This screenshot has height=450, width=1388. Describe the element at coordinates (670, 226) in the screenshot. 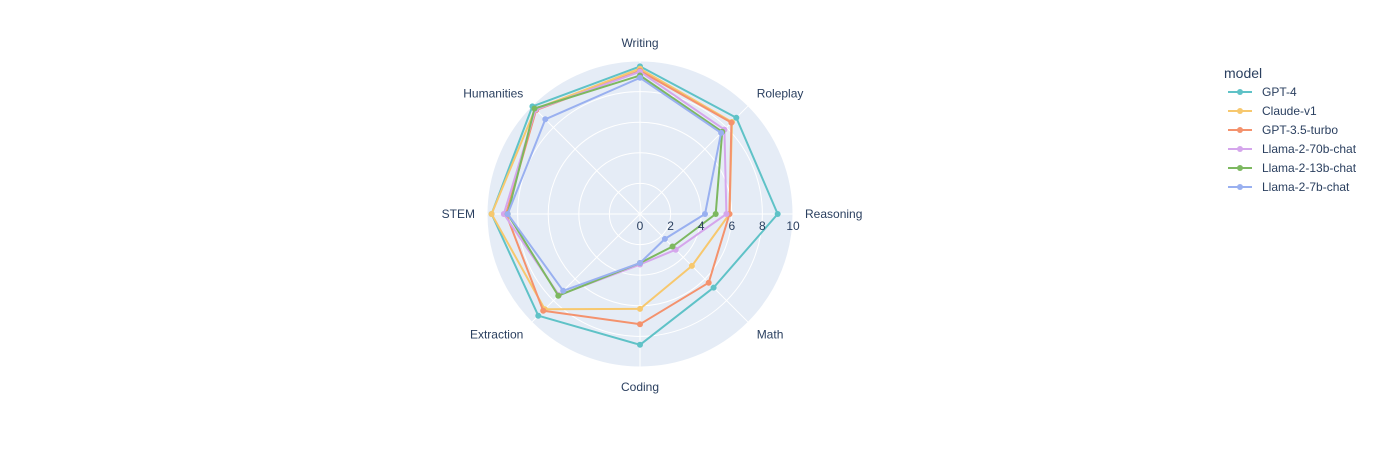

I see `radial-tick-label: 2` at that location.